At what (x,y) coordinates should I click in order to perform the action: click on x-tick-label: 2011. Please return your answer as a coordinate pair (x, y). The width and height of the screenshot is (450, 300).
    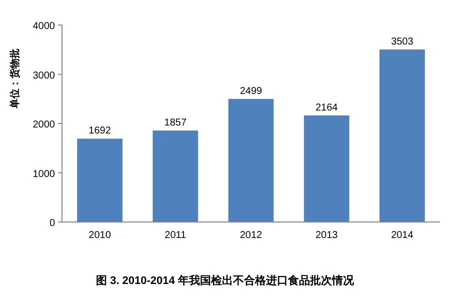
    Looking at the image, I should click on (175, 235).